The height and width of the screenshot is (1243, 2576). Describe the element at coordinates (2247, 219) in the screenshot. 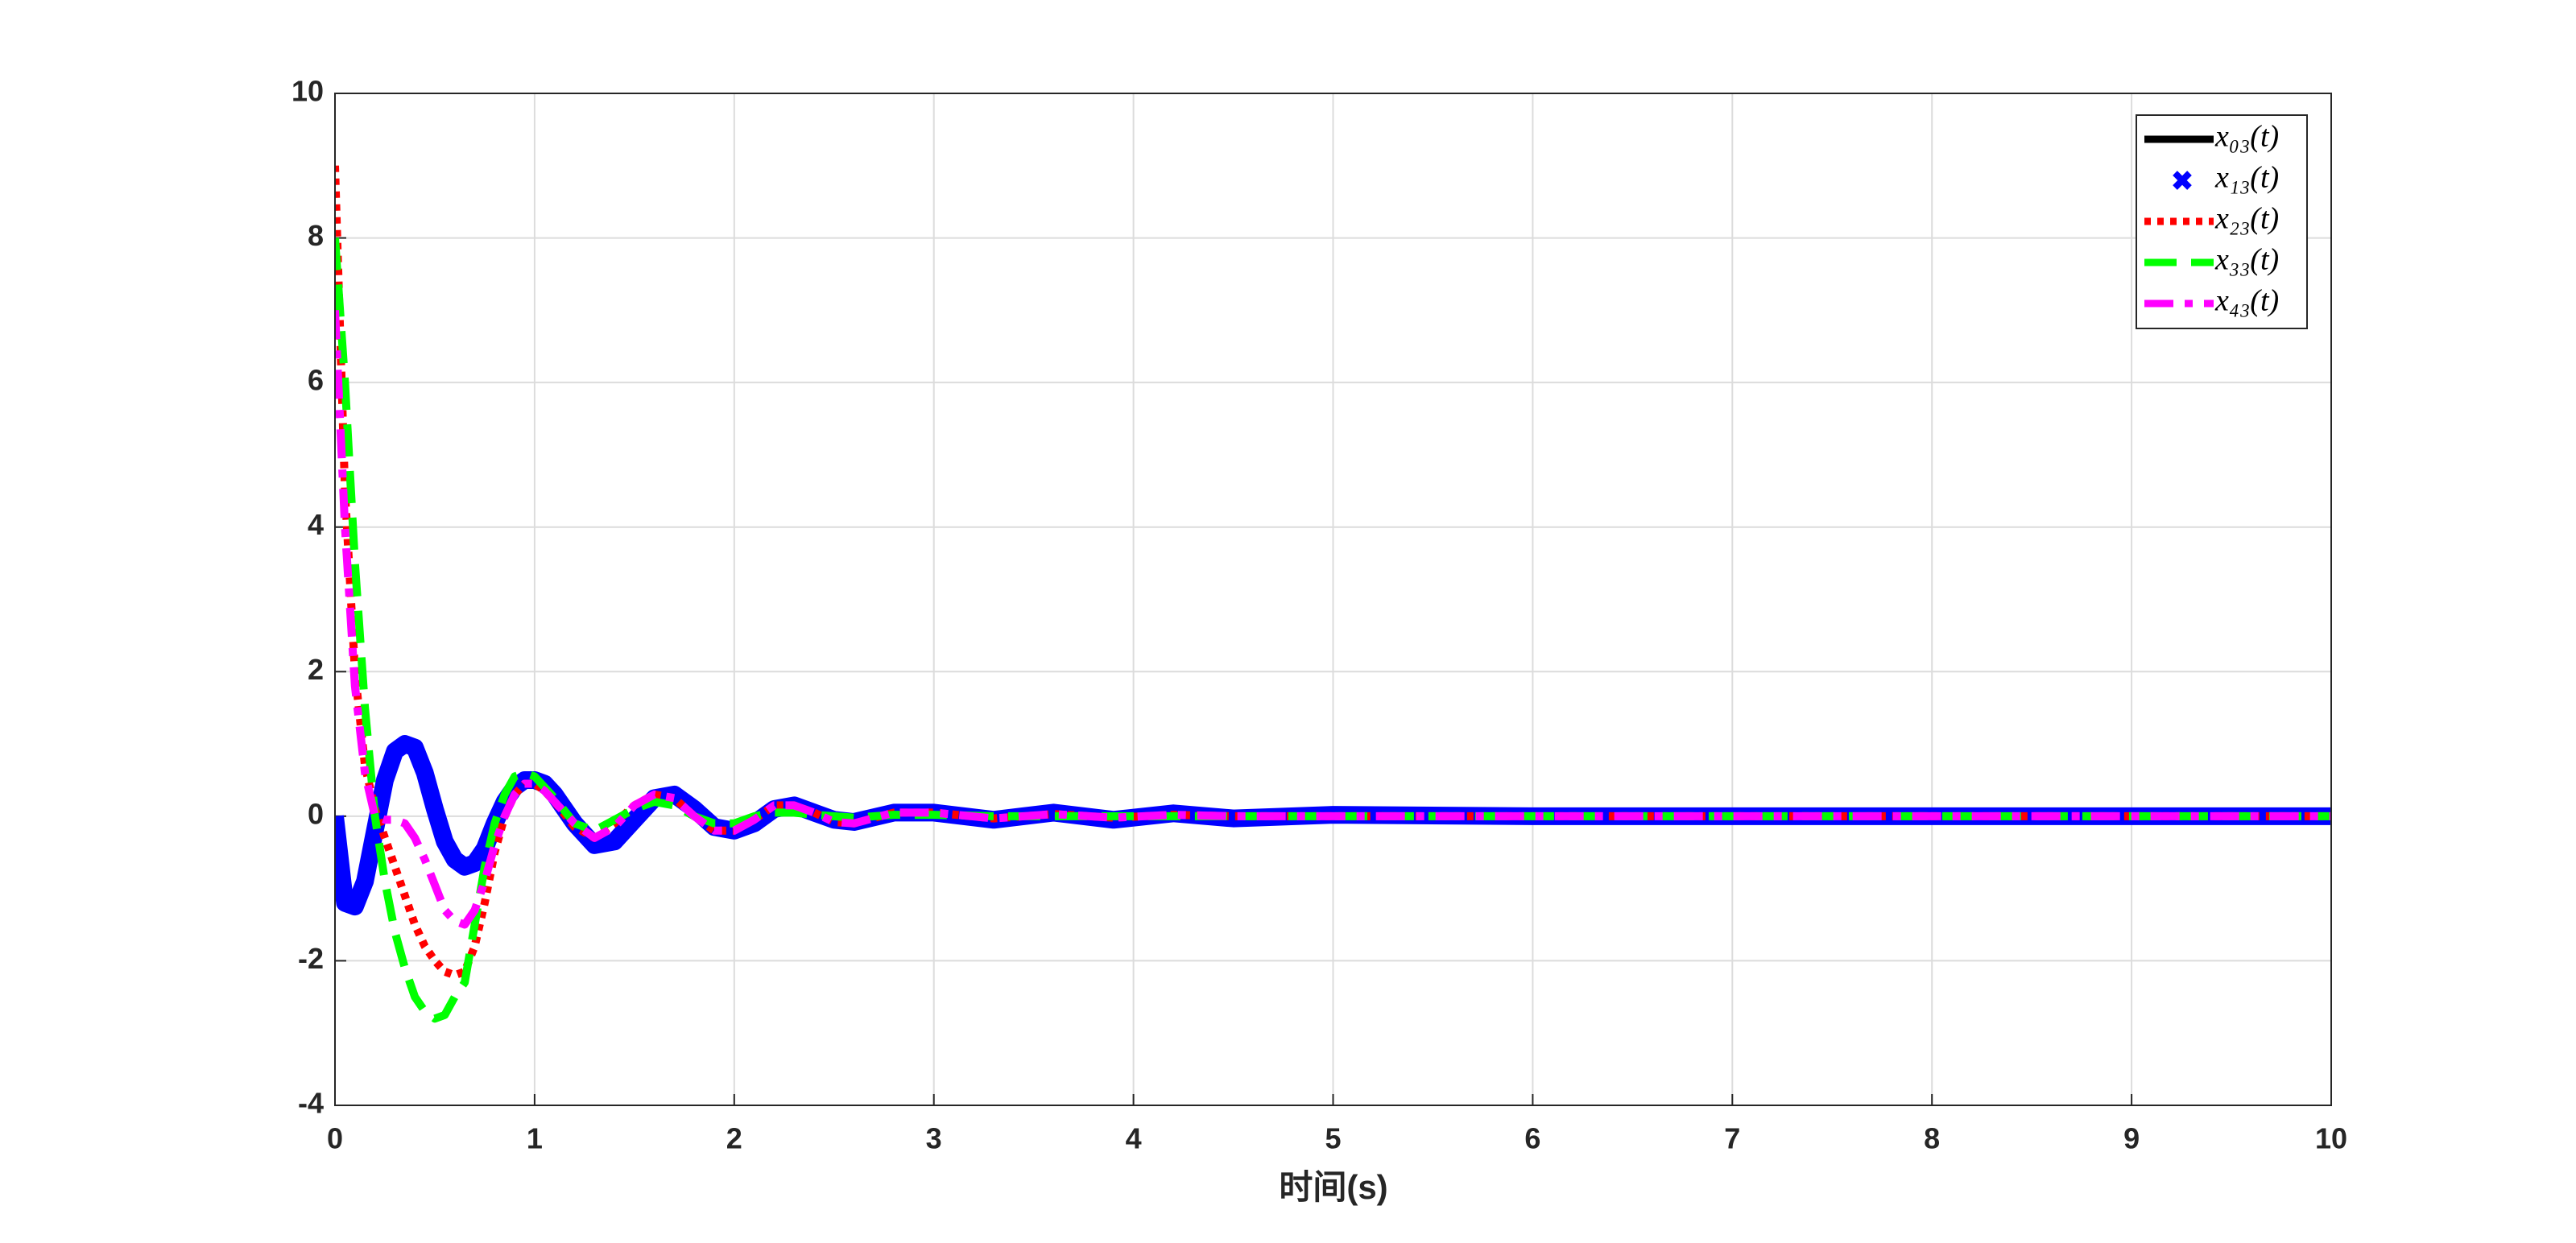

I see `legend-label: x₂₃(t)` at that location.